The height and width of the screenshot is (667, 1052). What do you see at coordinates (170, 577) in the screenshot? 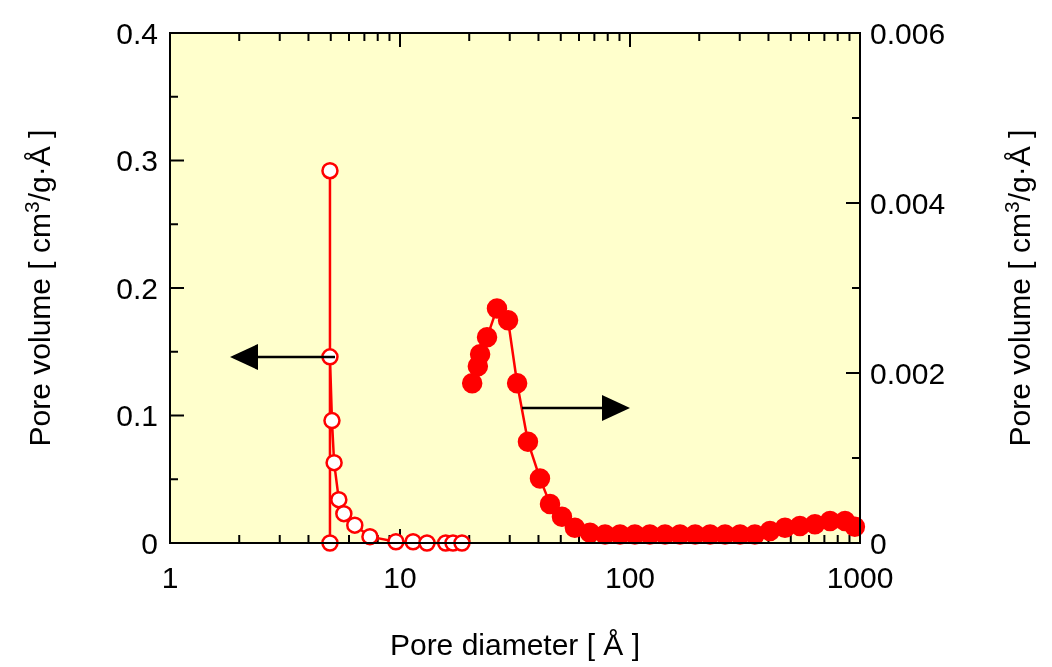
I see `x-tick-label: 1` at bounding box center [170, 577].